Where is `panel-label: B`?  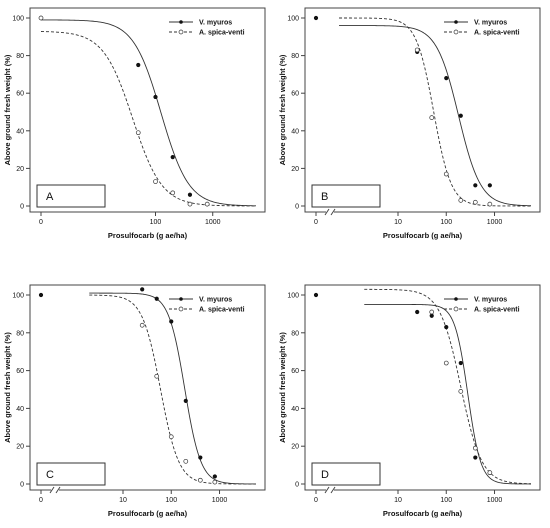 panel-label: B is located at coordinates (324, 197).